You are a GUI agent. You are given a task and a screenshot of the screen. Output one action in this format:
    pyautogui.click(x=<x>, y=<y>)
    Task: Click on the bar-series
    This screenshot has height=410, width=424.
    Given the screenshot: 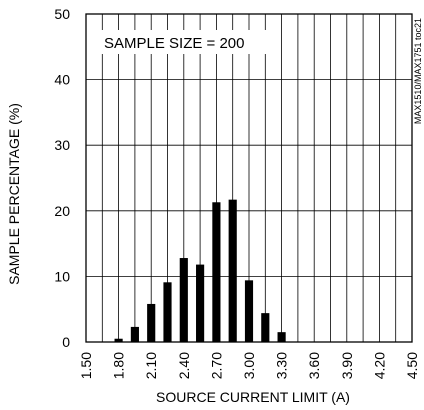 What is the action you would take?
    pyautogui.click(x=200, y=270)
    